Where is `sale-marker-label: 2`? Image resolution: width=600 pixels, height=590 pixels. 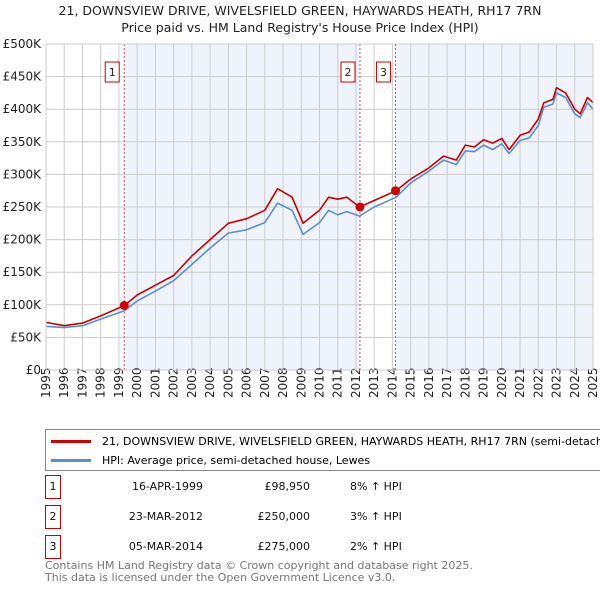 sale-marker-label: 2 is located at coordinates (347, 72).